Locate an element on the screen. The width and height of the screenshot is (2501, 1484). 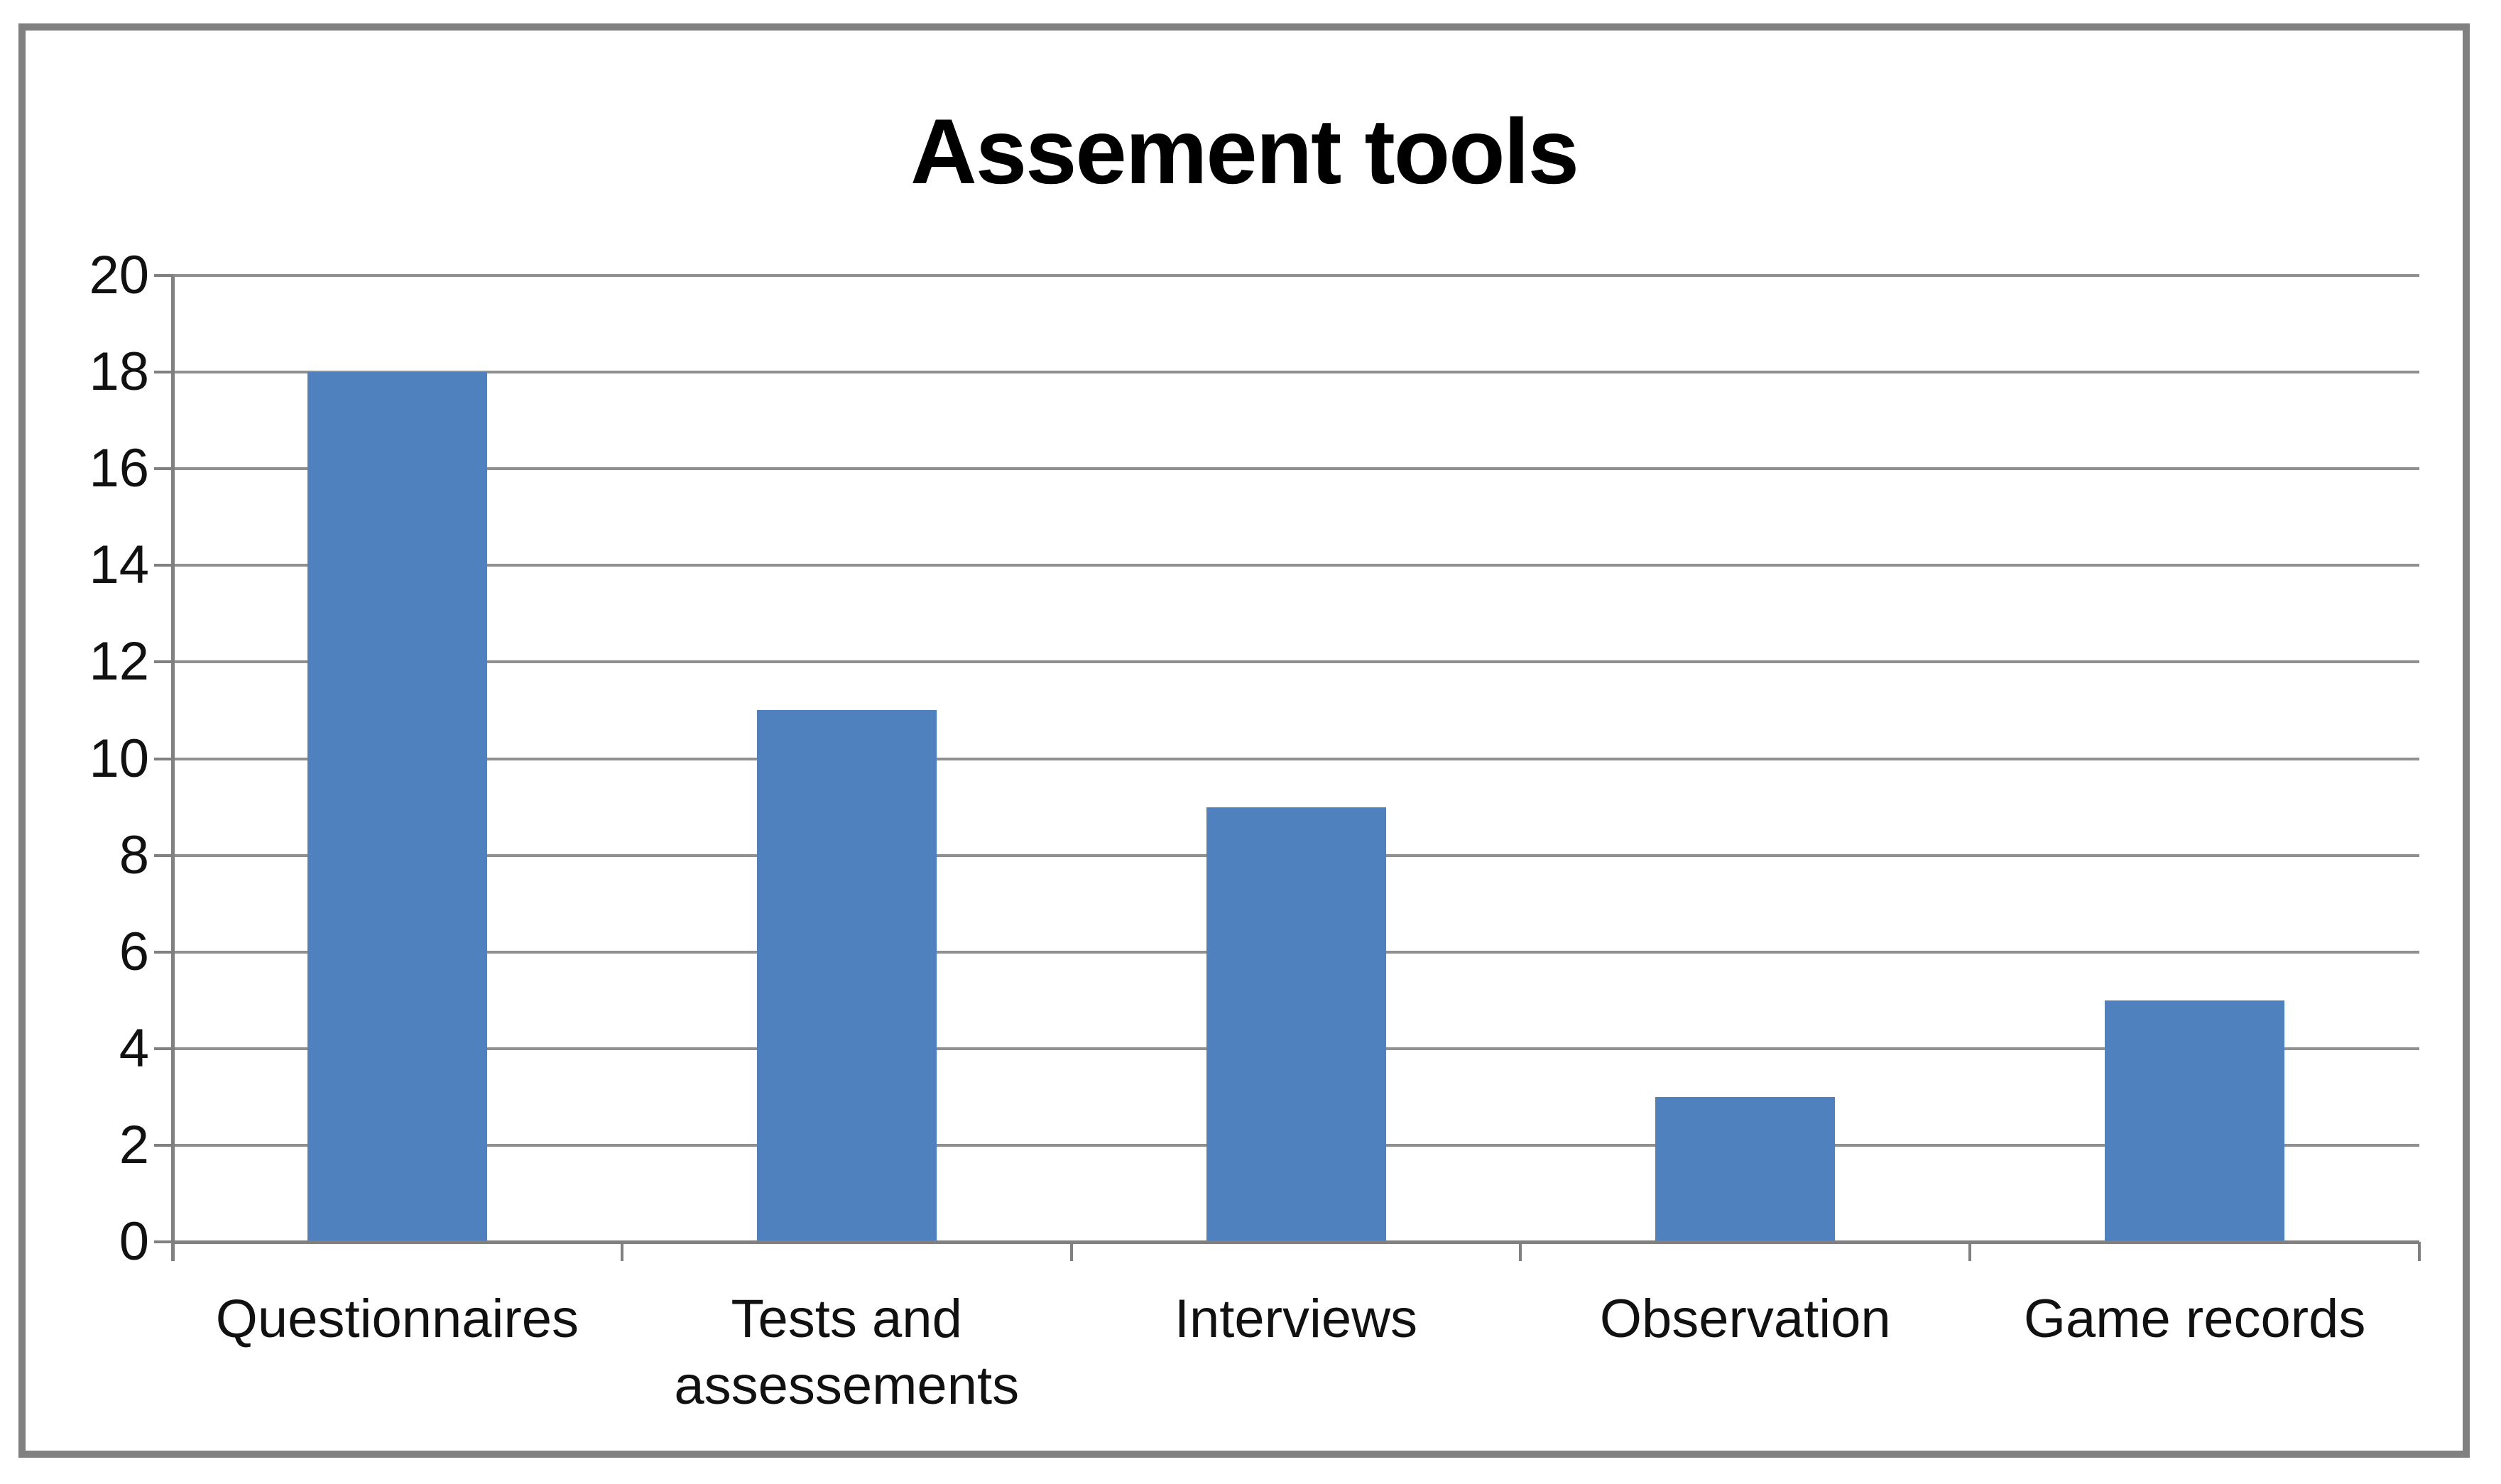
chart-title: Assement tools is located at coordinates (1245, 151).